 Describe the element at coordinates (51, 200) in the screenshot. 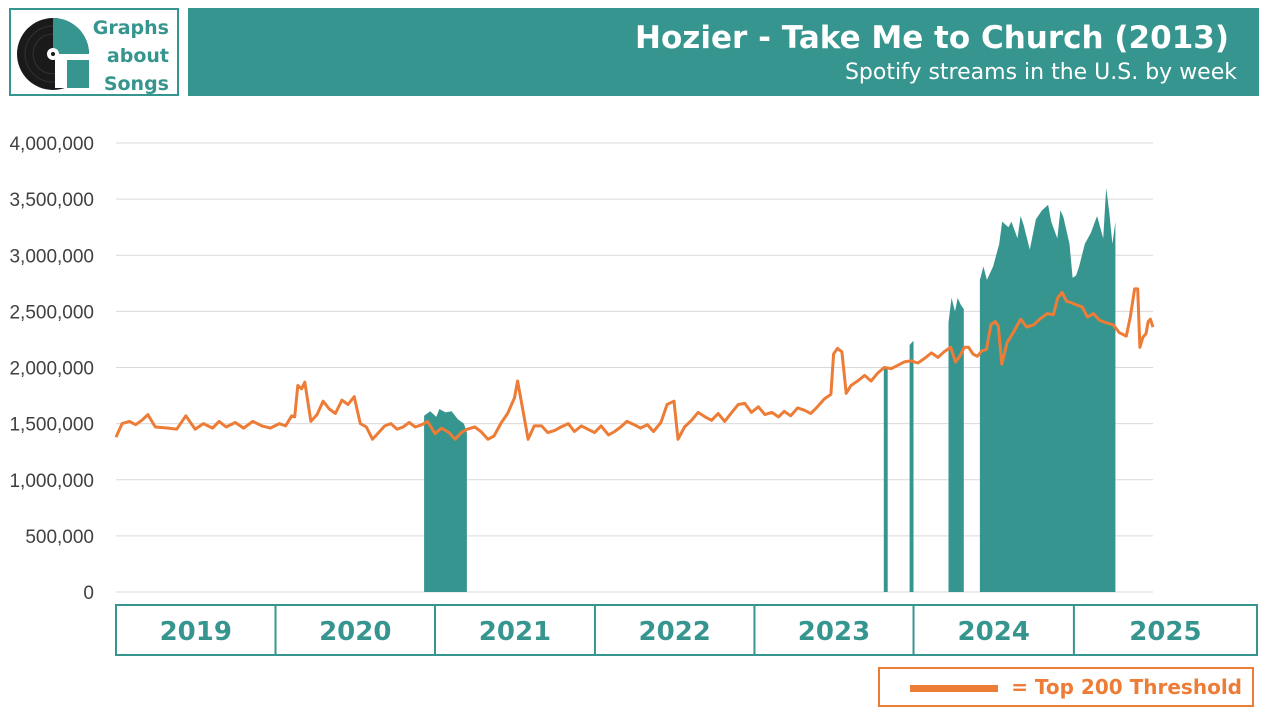

I see `y-tick-label: 3,500,000` at that location.